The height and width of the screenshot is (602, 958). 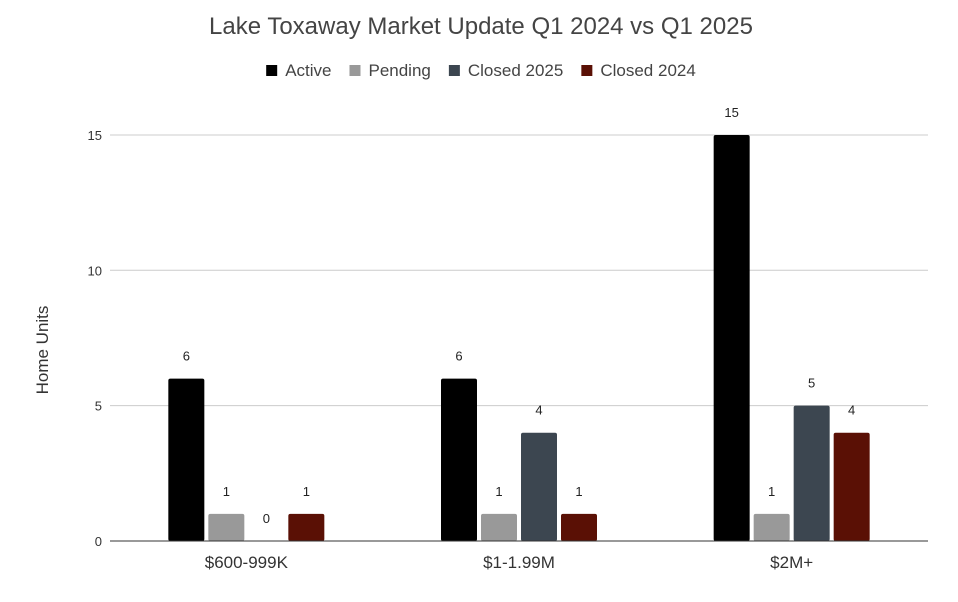 What do you see at coordinates (811, 473) in the screenshot?
I see `bar-closed-2025-2m` at bounding box center [811, 473].